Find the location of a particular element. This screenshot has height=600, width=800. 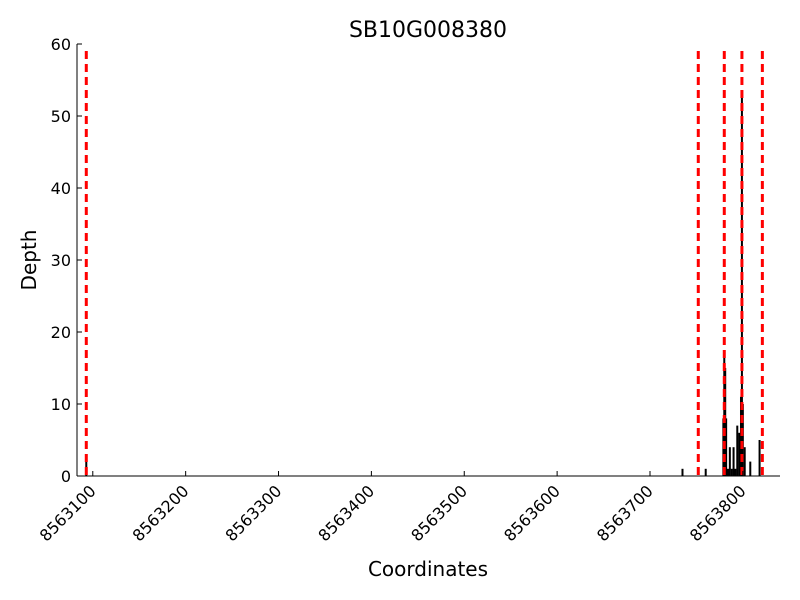

x-tick-label: 8563800 is located at coordinates (718, 513).